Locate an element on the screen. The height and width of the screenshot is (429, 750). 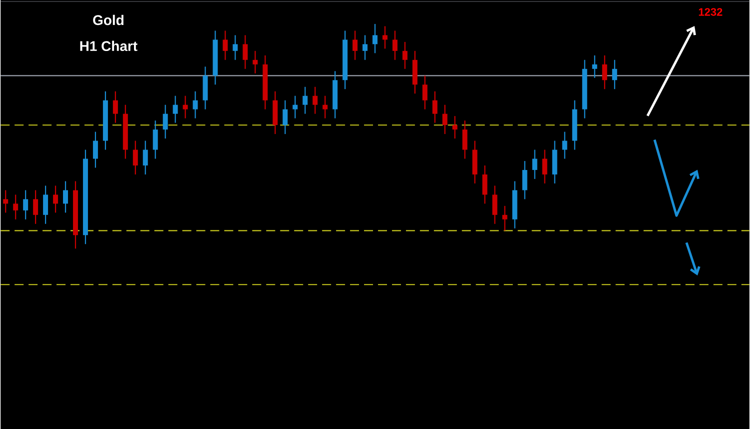
text: H1 Chart is located at coordinates (109, 45).